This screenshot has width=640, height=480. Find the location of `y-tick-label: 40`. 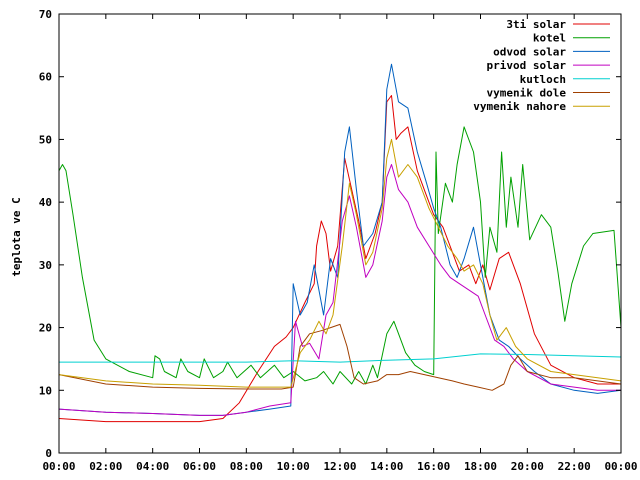

y-tick-label: 40 is located at coordinates (45, 202).